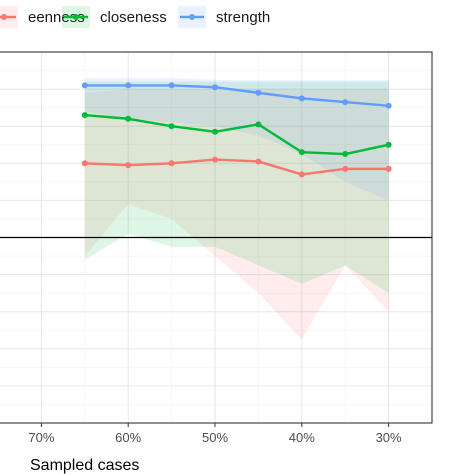 This screenshot has height=474, width=474. Describe the element at coordinates (192, 17) in the screenshot. I see `strength-legend-key-point` at that location.